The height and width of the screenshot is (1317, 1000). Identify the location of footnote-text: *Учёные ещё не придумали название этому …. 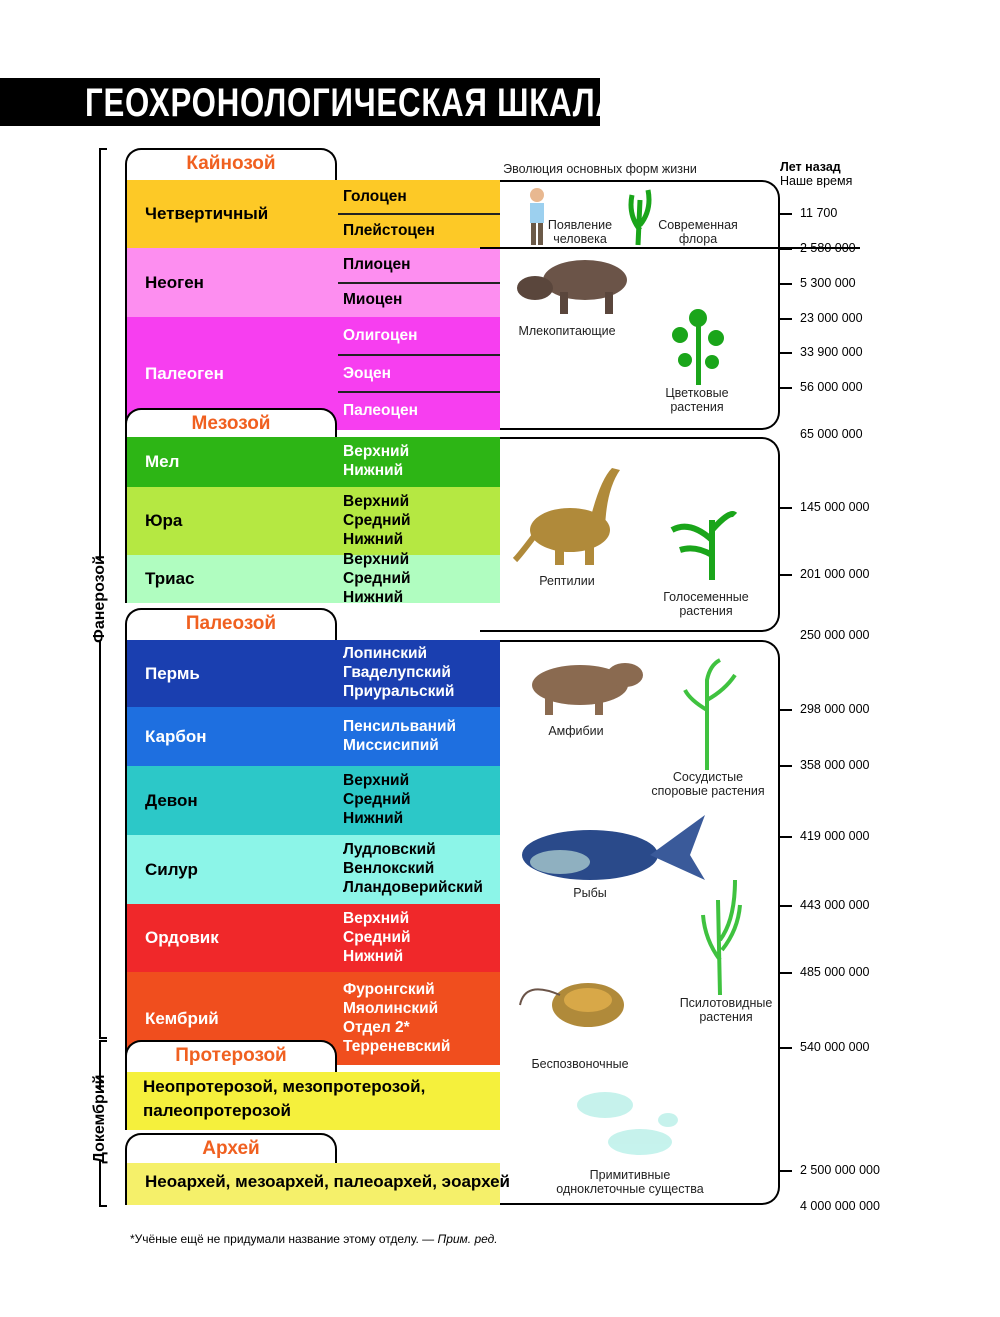
(282, 1239).